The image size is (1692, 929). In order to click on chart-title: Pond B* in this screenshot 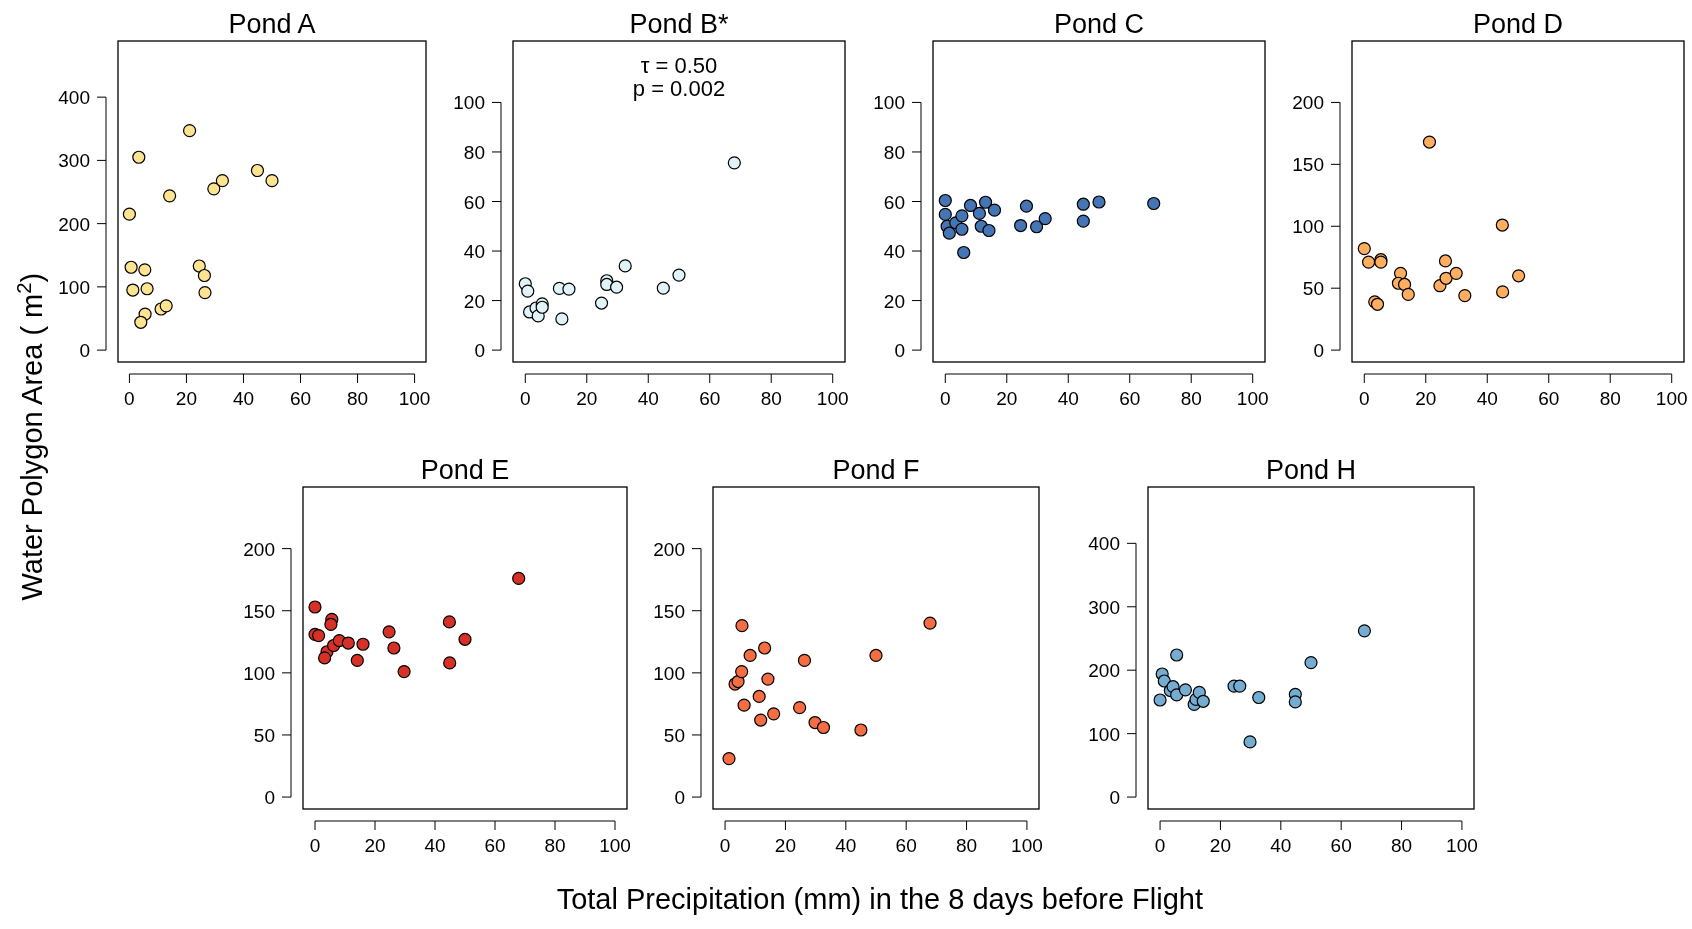, I will do `click(679, 24)`.